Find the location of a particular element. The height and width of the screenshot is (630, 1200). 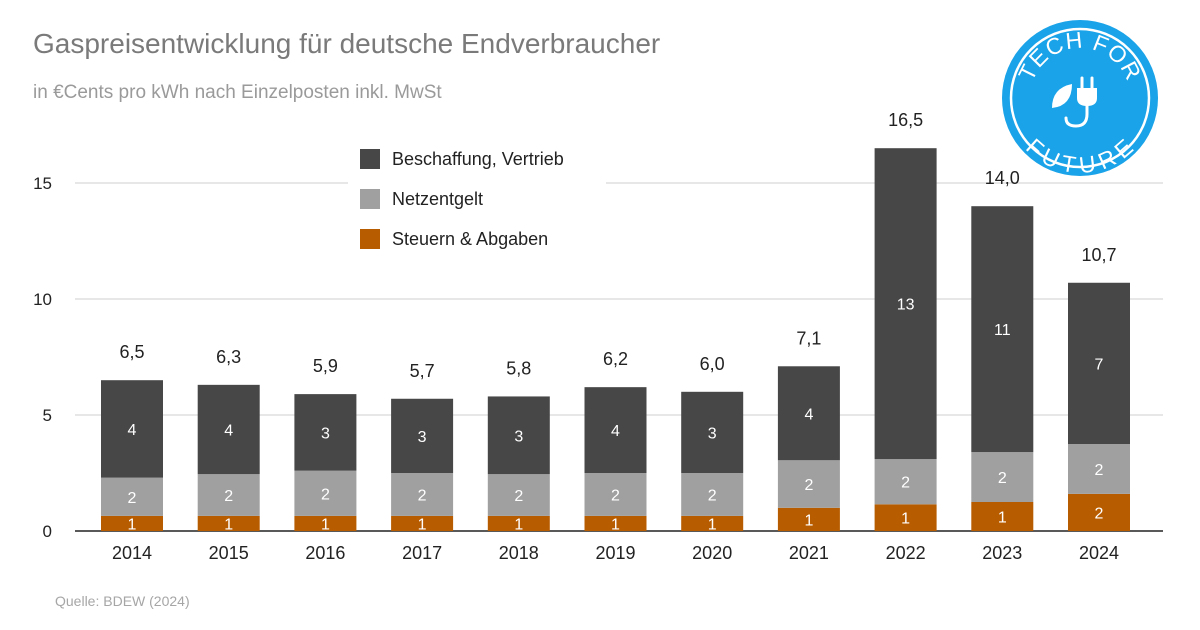

bar-total-label: 6,2 is located at coordinates (615, 359).